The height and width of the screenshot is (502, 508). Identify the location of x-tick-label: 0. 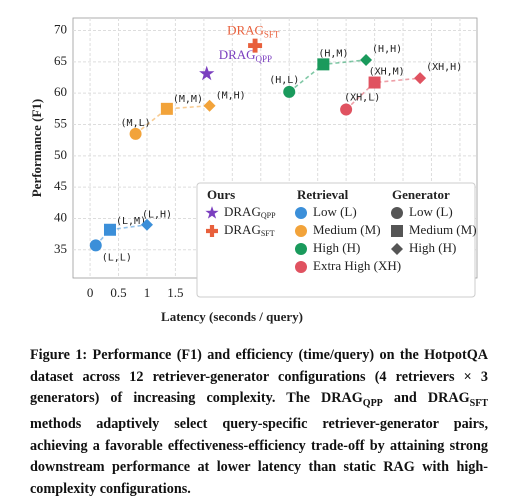
(90, 292).